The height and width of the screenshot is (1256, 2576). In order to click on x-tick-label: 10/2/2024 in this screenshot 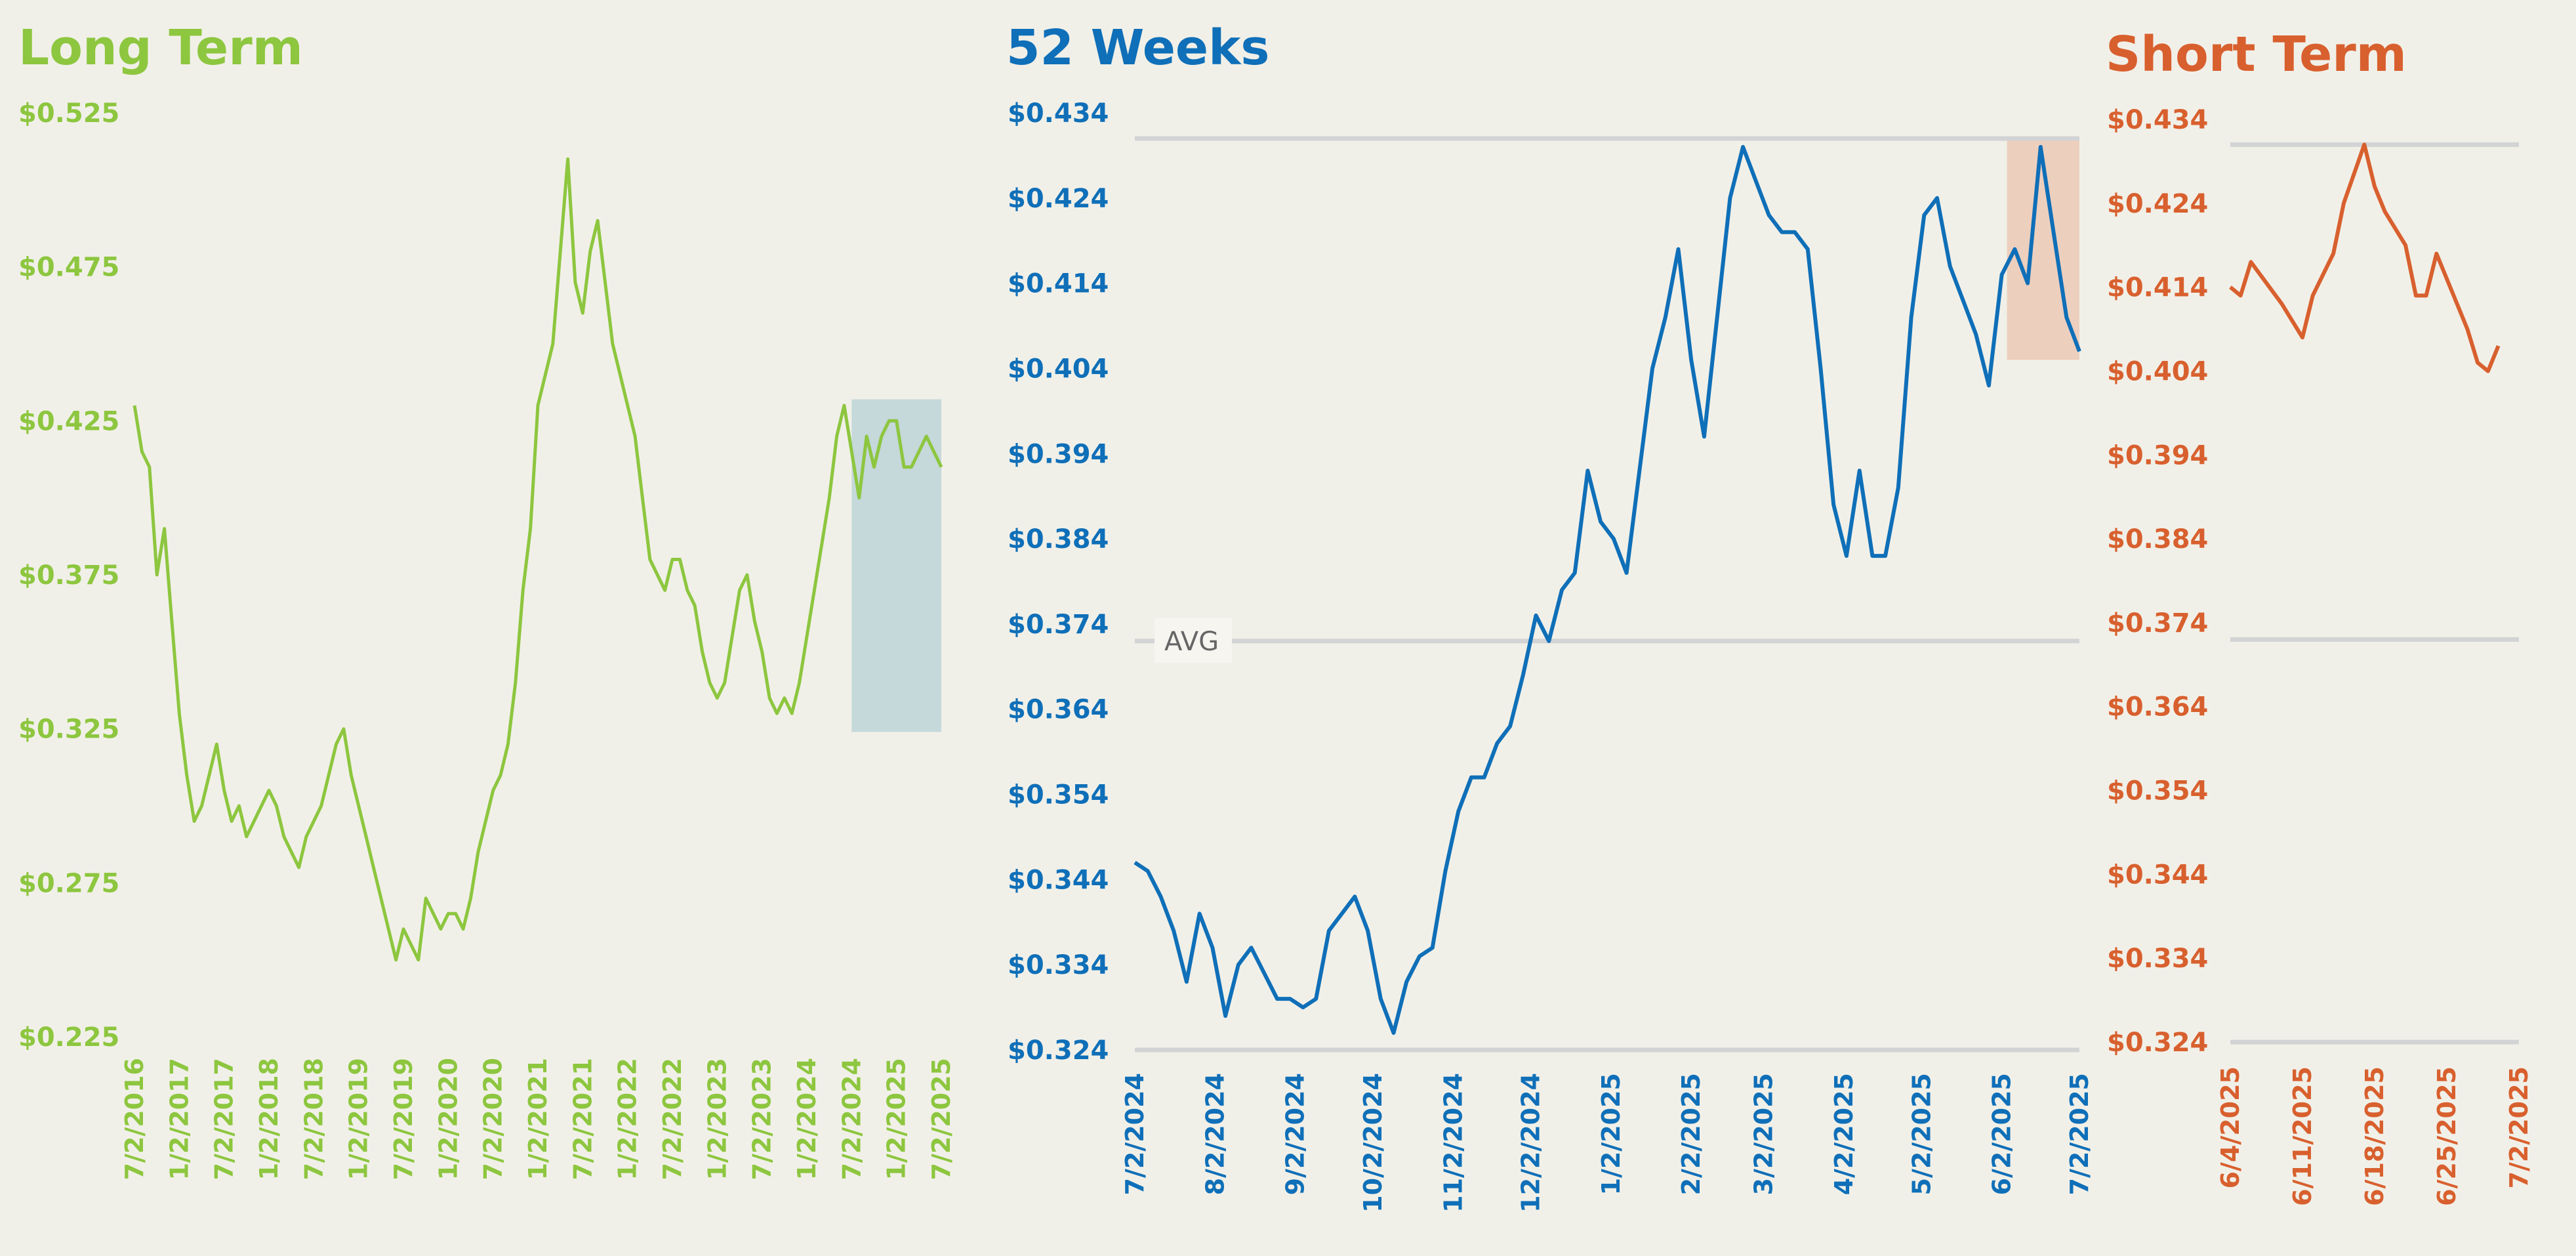, I will do `click(1373, 1143)`.